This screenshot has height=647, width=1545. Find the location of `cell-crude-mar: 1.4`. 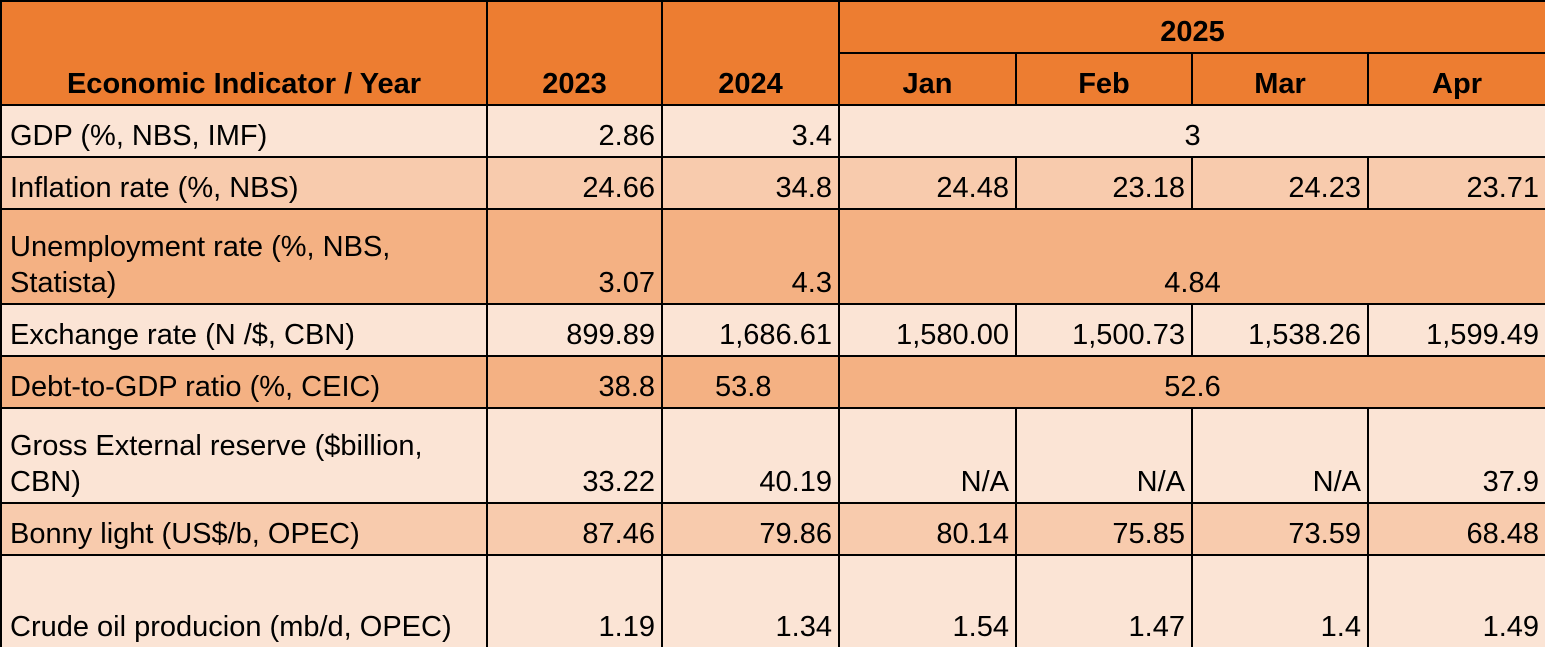

cell-crude-mar: 1.4 is located at coordinates (1280, 600).